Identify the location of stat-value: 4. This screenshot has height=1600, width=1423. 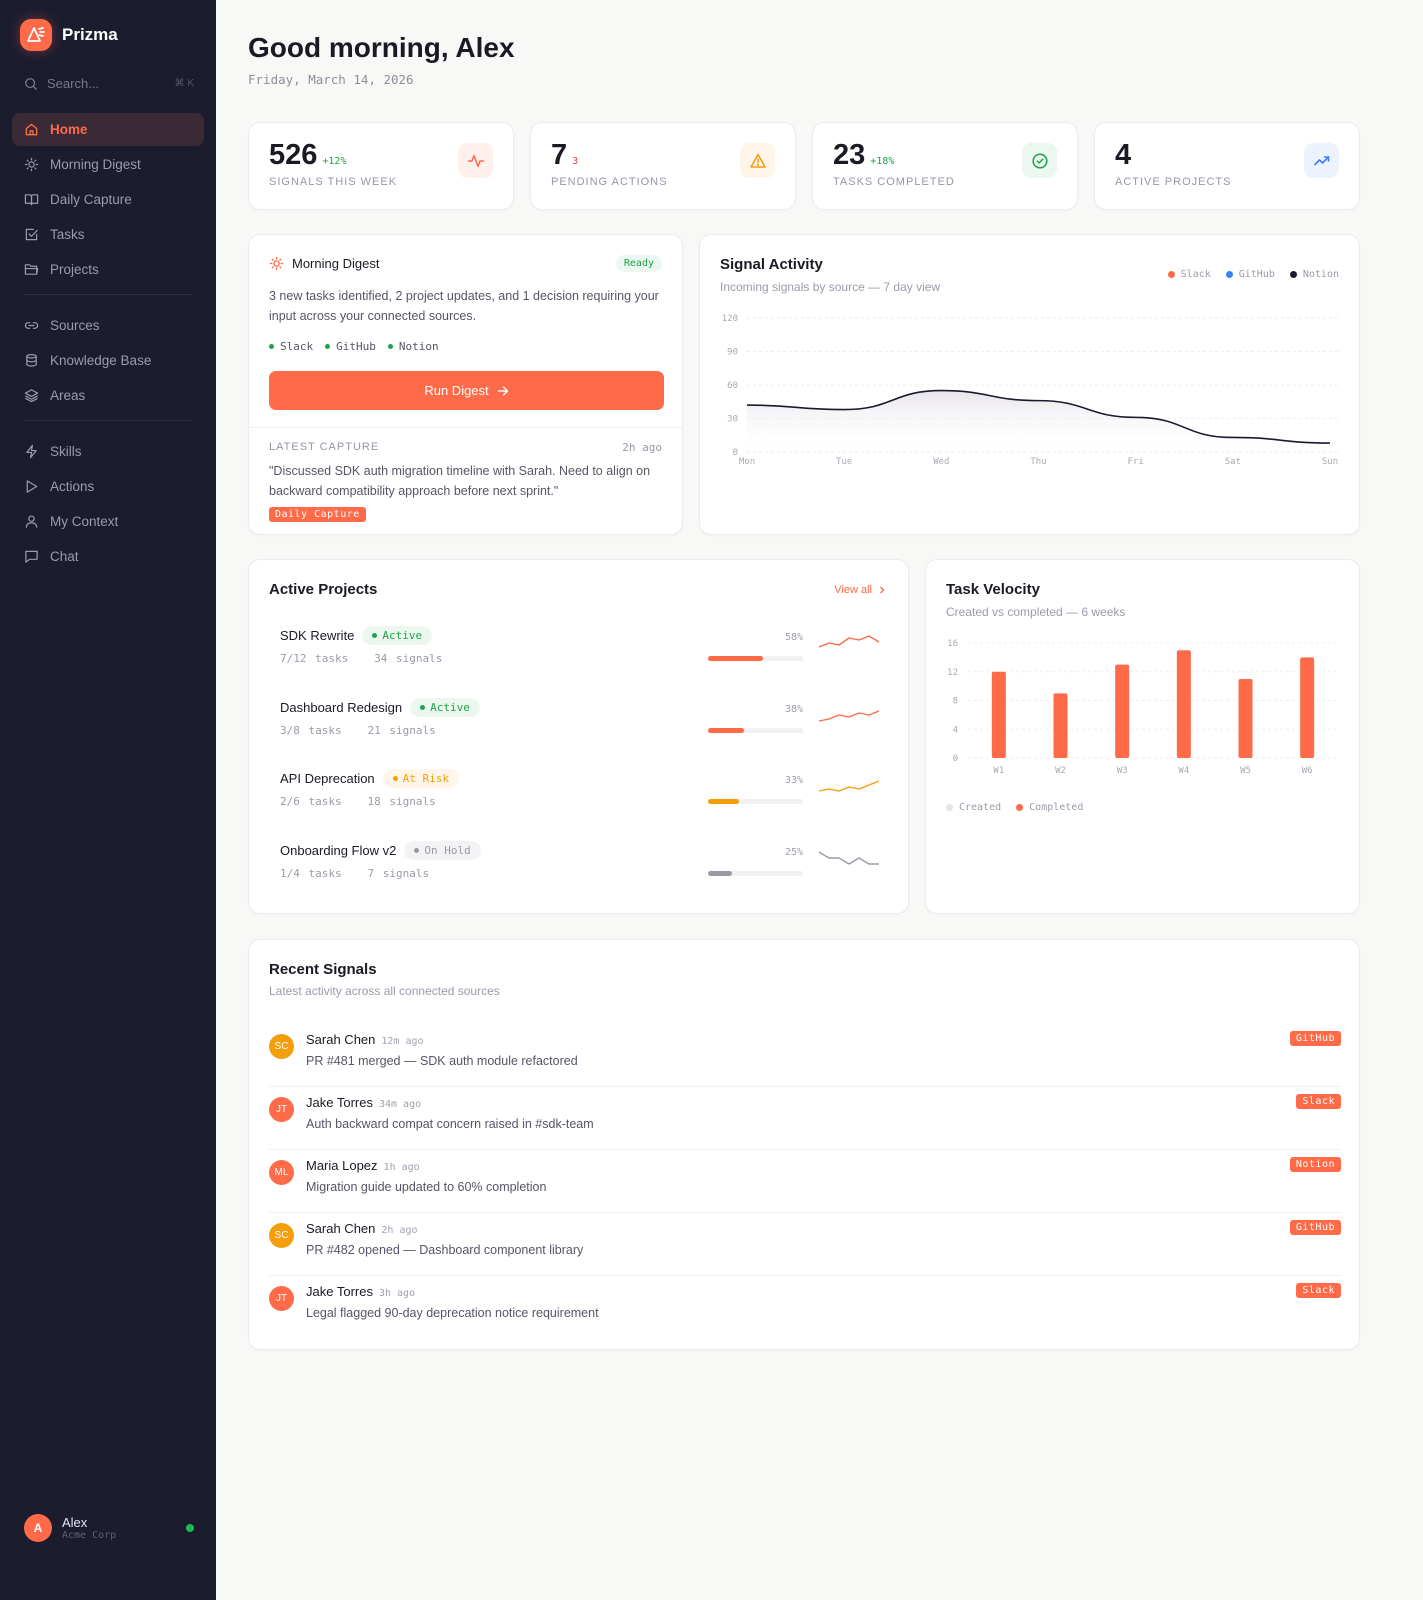
(1123, 155).